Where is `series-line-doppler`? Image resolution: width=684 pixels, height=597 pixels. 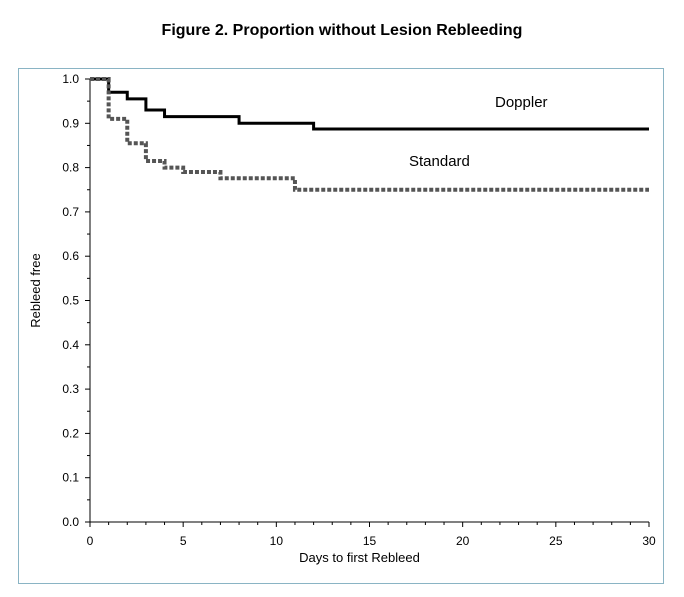
series-line-doppler is located at coordinates (369, 104).